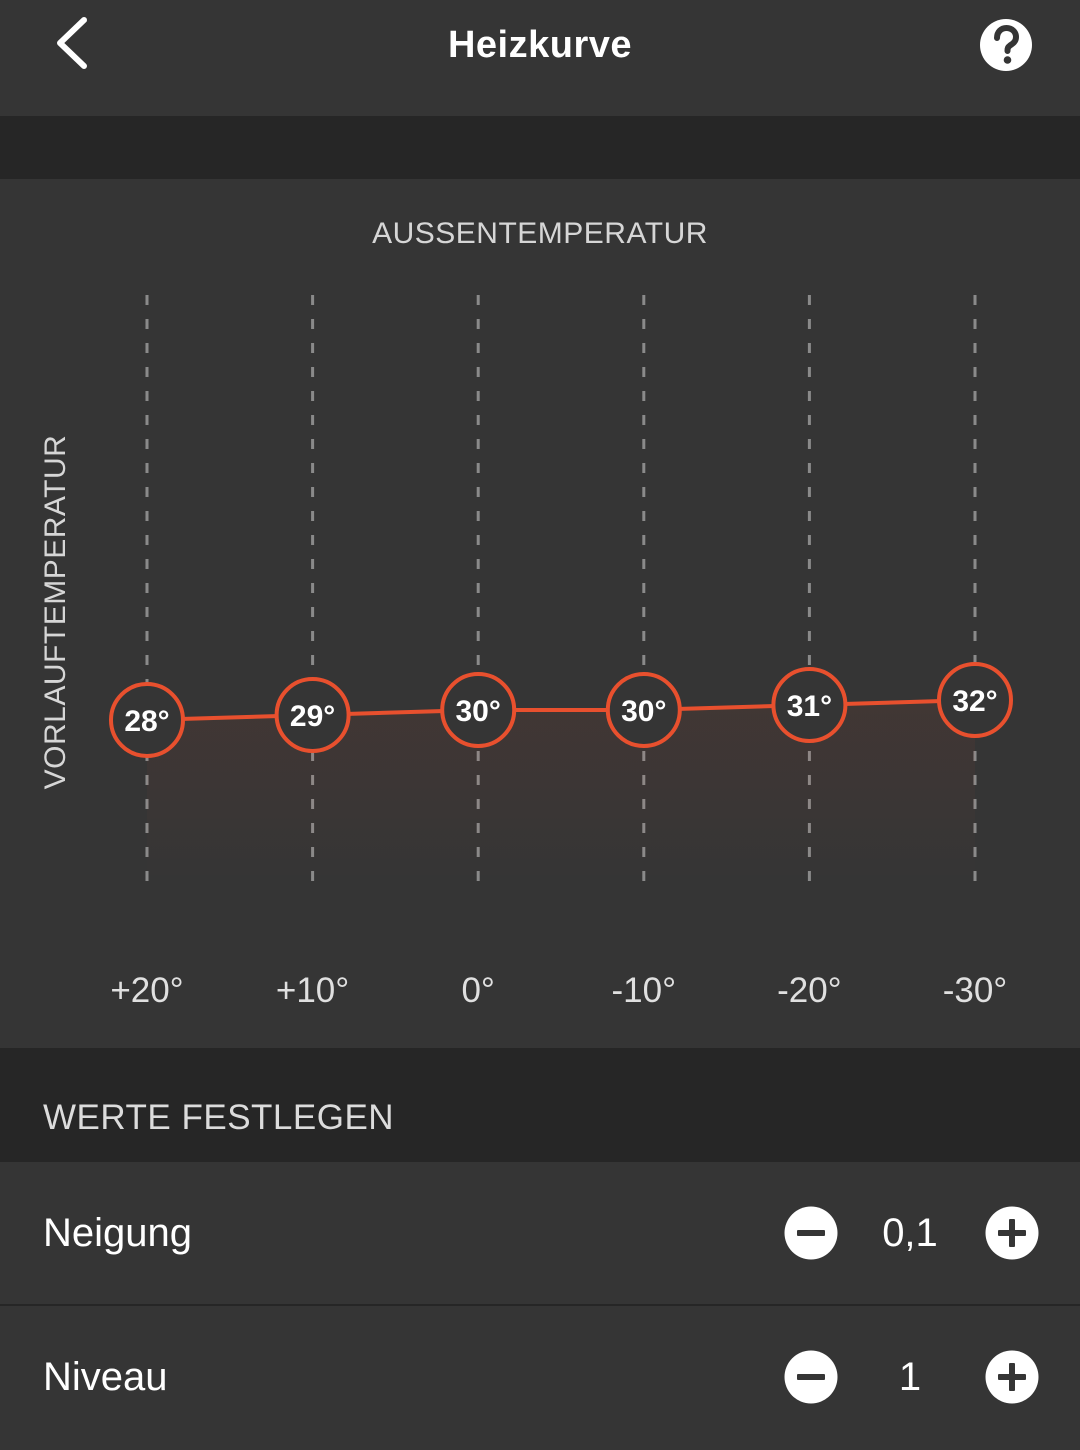  I want to click on section-title: WERTE FESTLEGEN, so click(219, 1117).